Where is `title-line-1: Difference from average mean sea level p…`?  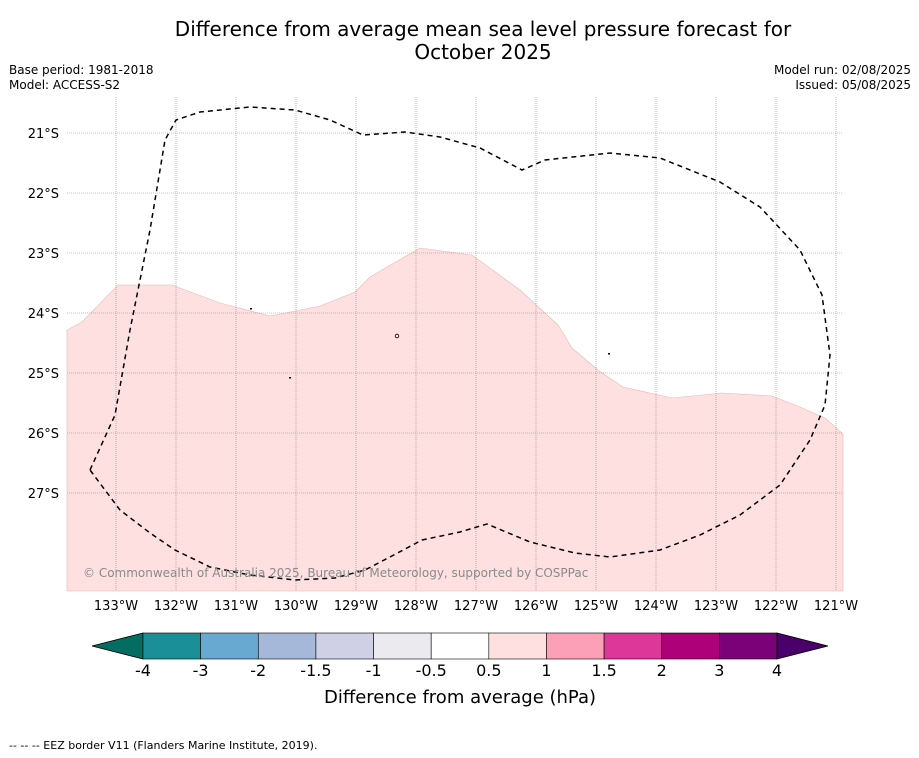 title-line-1: Difference from average mean sea level p… is located at coordinates (483, 29).